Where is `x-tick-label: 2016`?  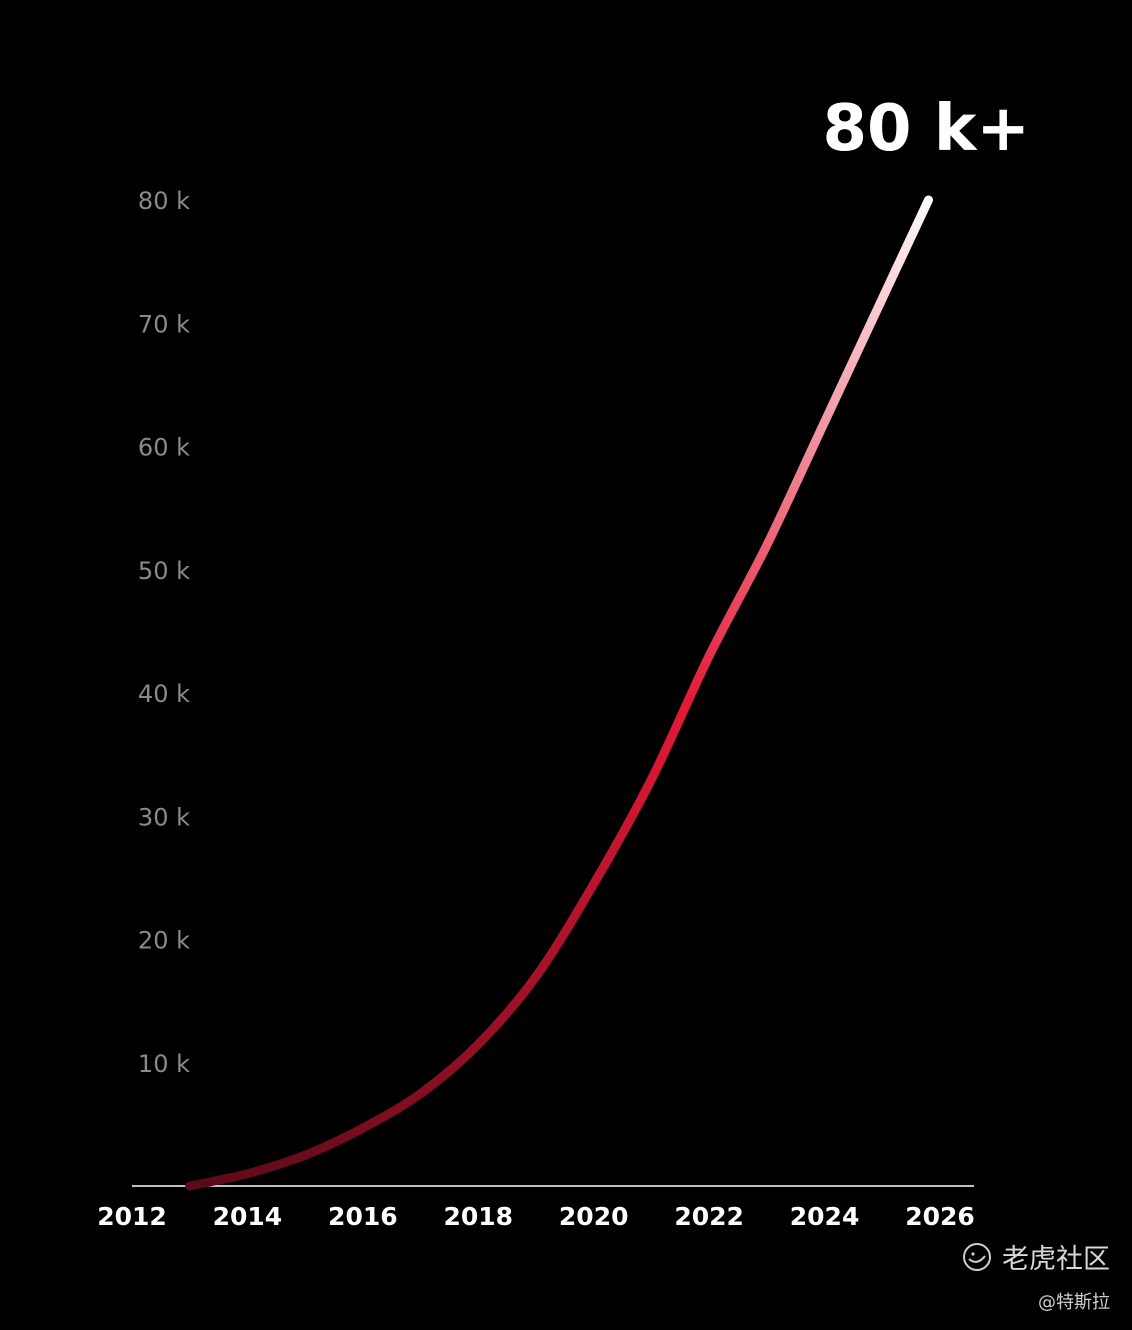
x-tick-label: 2016 is located at coordinates (363, 1216).